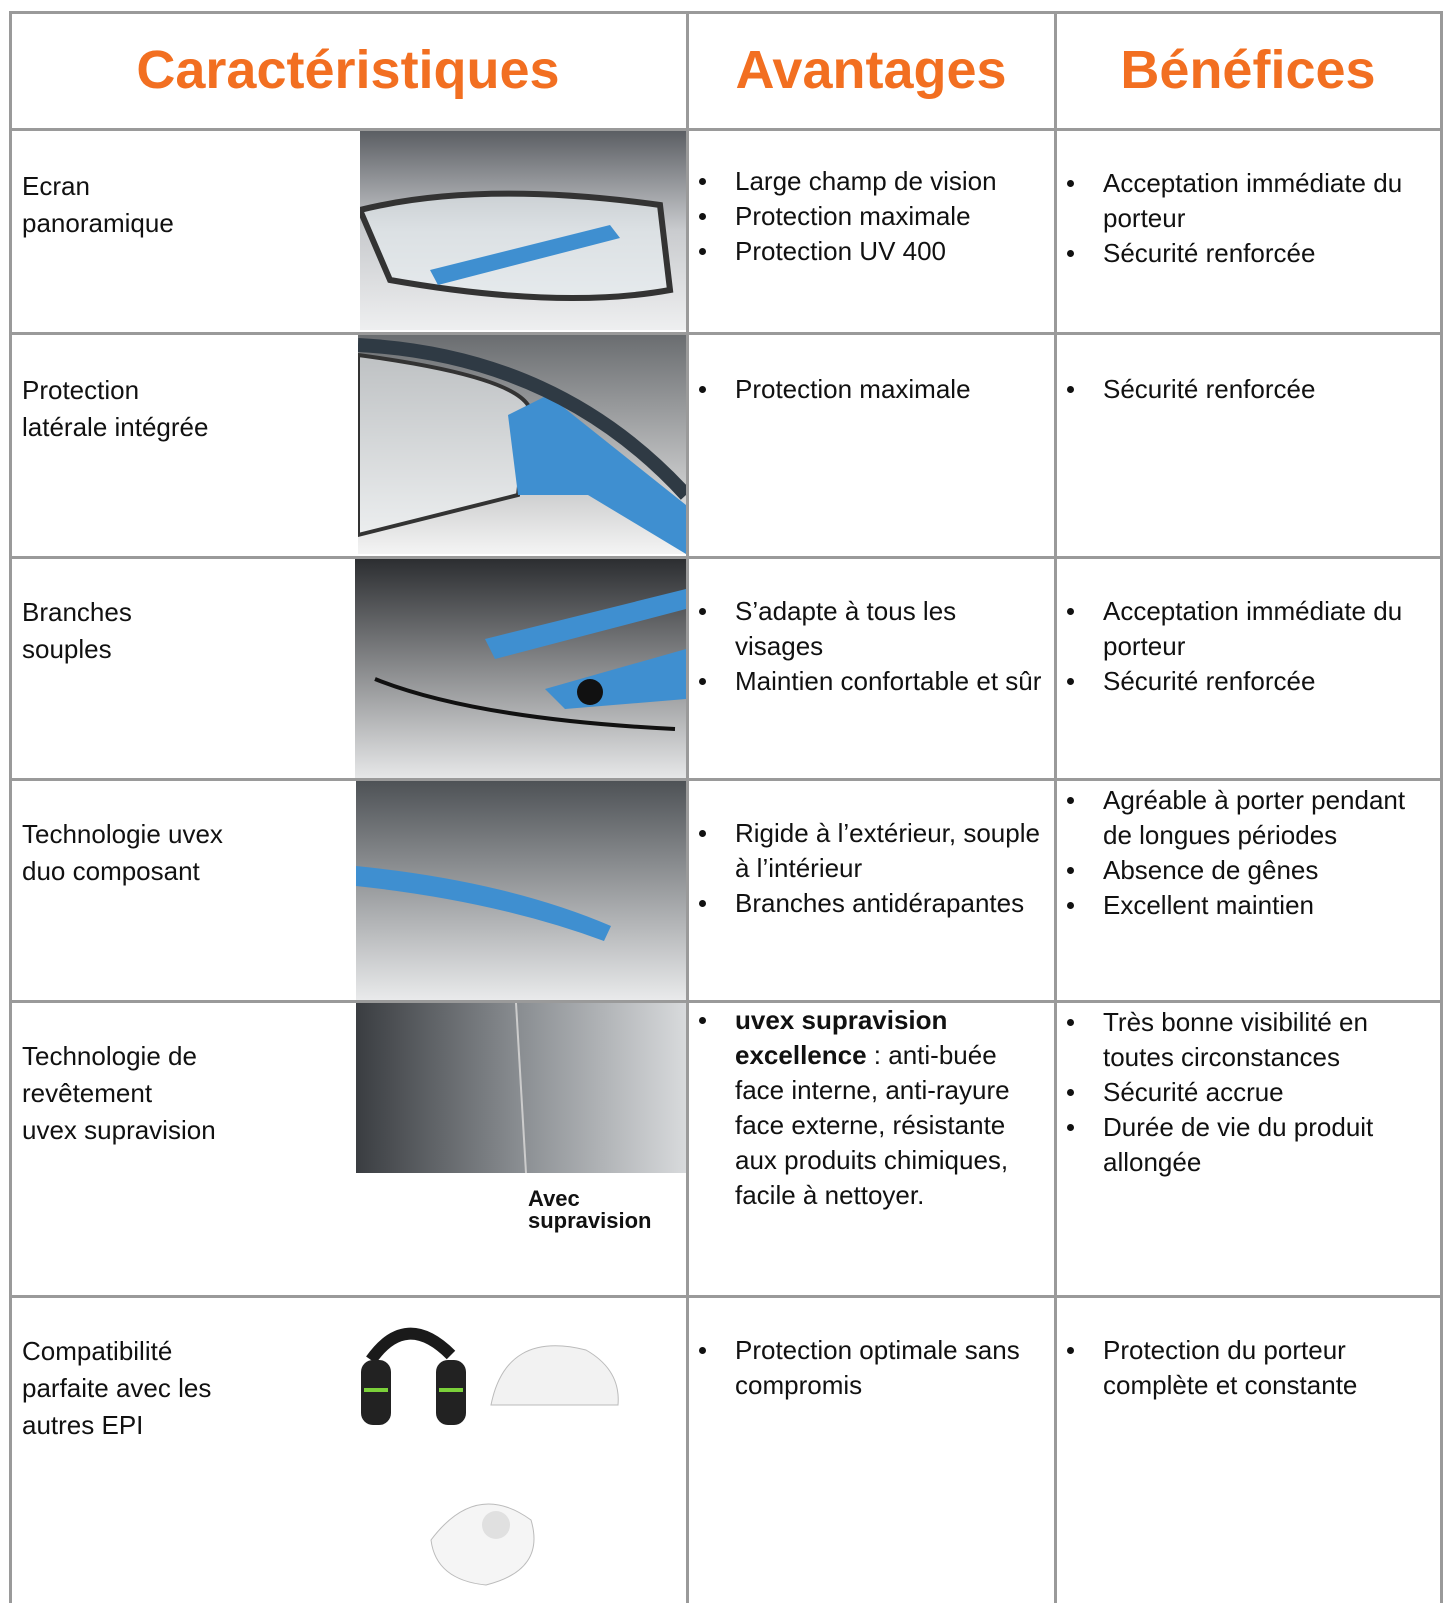 The width and height of the screenshot is (1452, 1603). Describe the element at coordinates (1252, 1145) in the screenshot. I see `benefit: Durée de vie du produit allongée` at that location.